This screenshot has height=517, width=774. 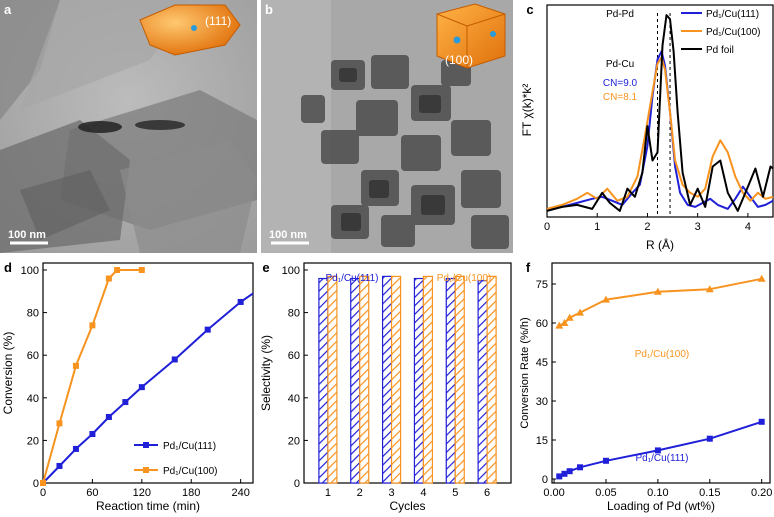 I want to click on x-tick-label: 240, so click(x=240, y=493).